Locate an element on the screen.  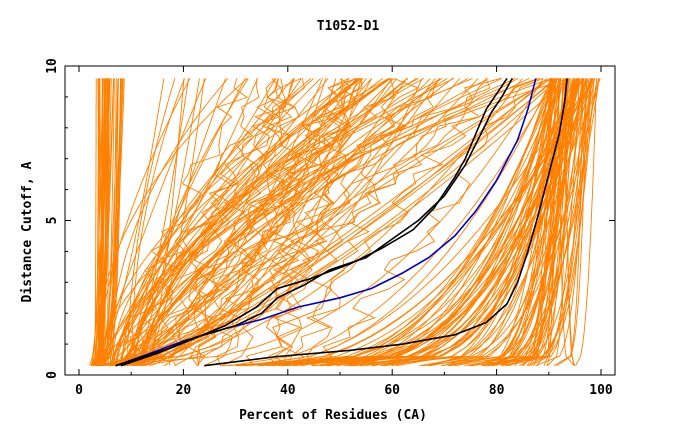
y-tick-label: 10 is located at coordinates (52, 66).